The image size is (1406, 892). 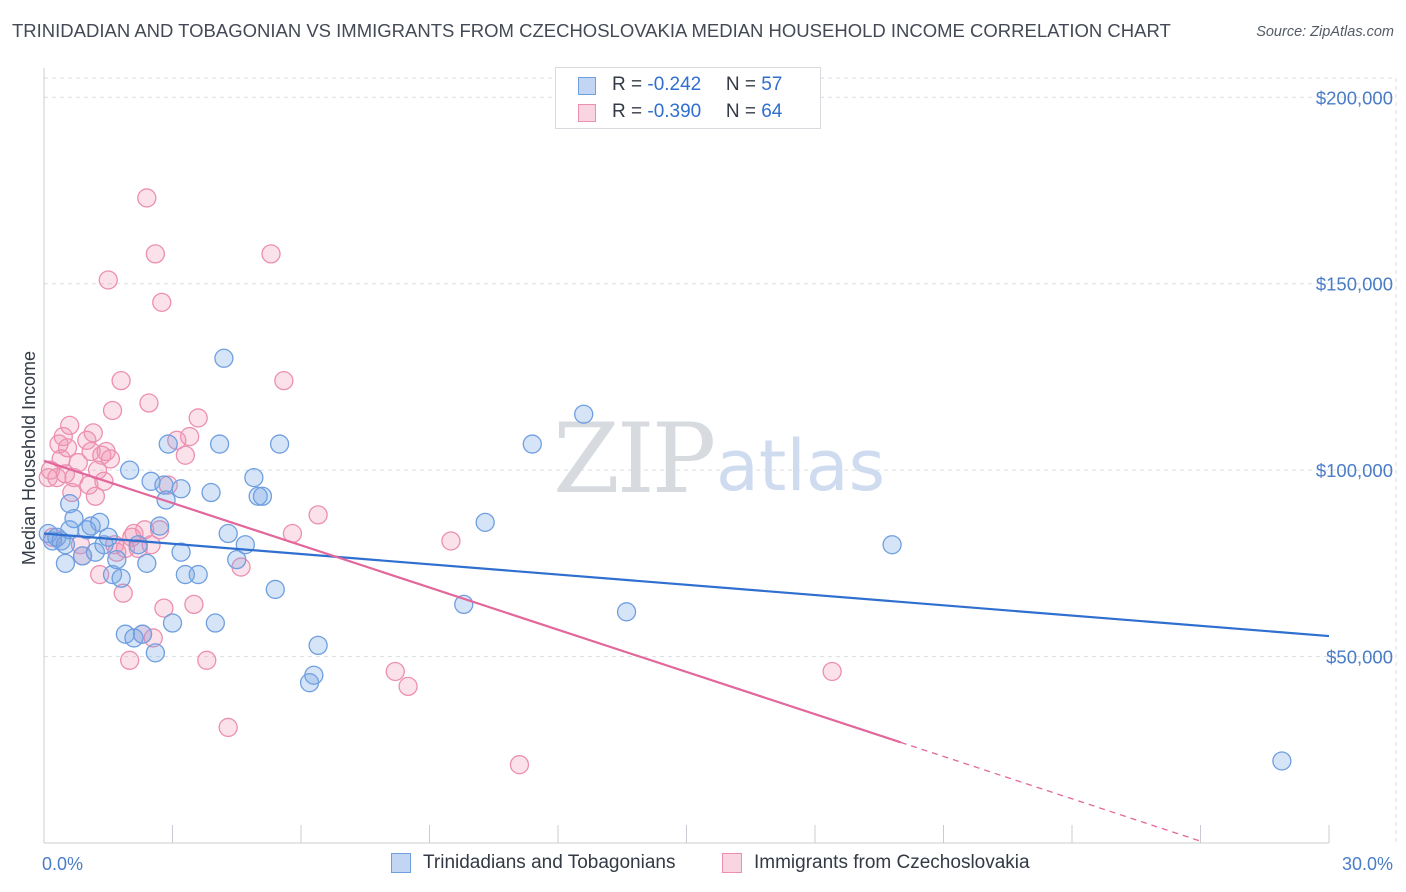 I want to click on y-axis-label: Median Household Income, so click(x=29, y=458).